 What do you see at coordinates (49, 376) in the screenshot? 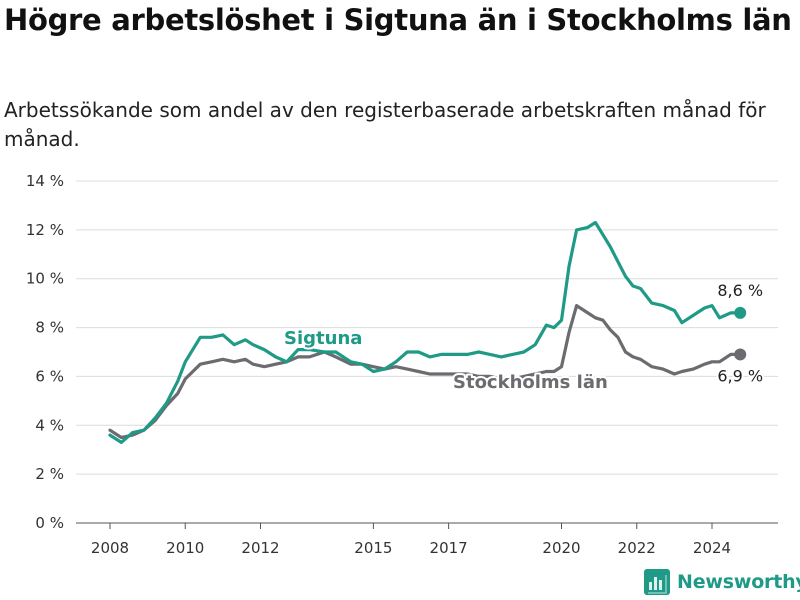
I see `y-tick-label: 6 %` at bounding box center [49, 376].